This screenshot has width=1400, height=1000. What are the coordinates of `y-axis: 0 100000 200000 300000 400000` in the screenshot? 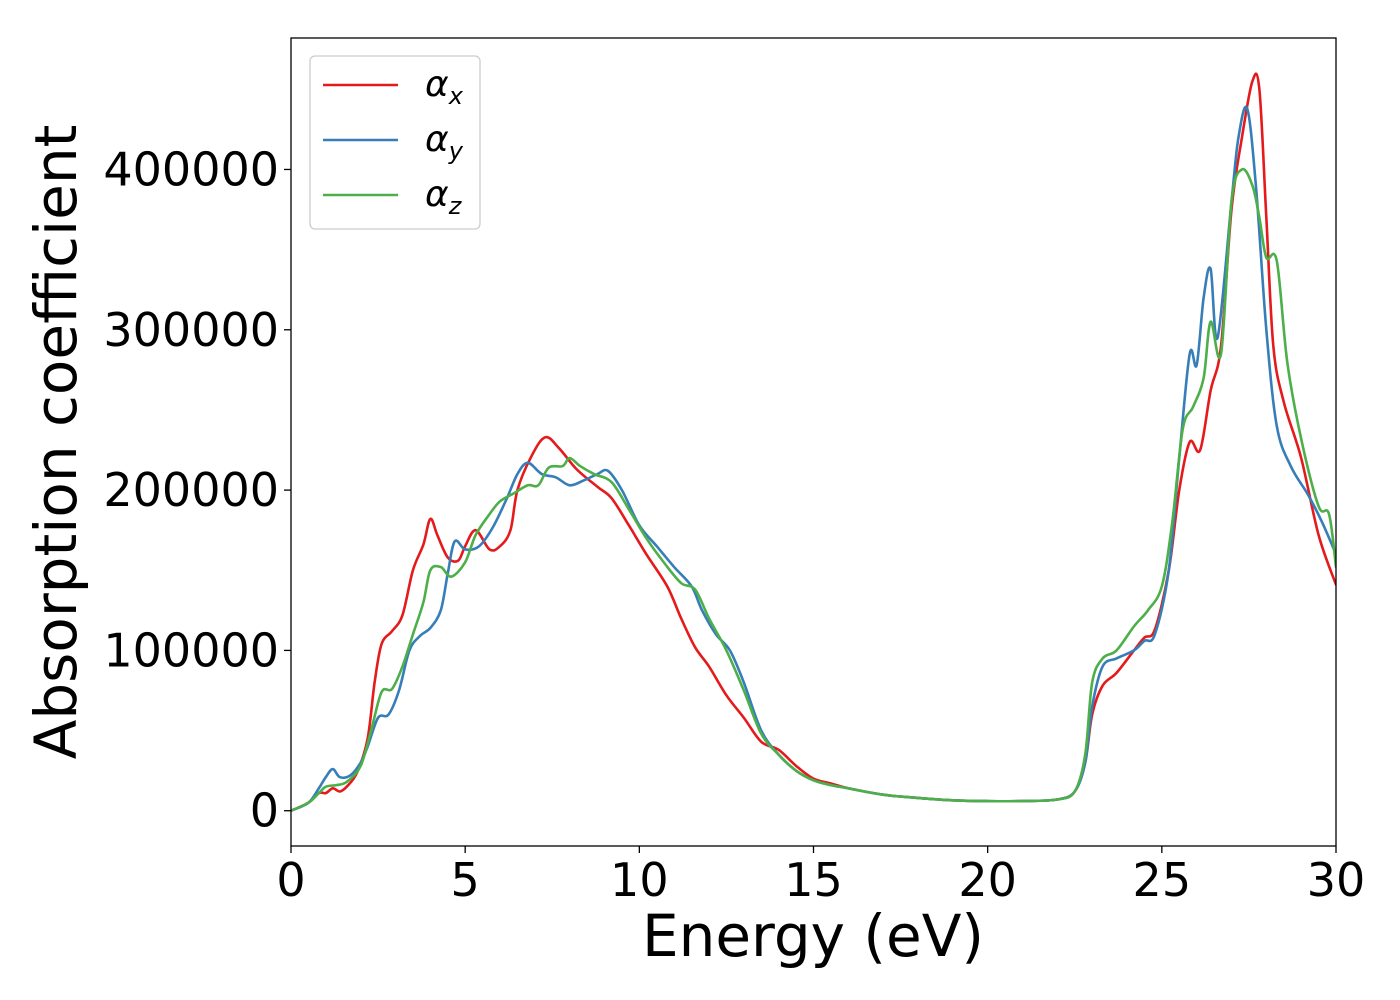 It's located at (197, 490).